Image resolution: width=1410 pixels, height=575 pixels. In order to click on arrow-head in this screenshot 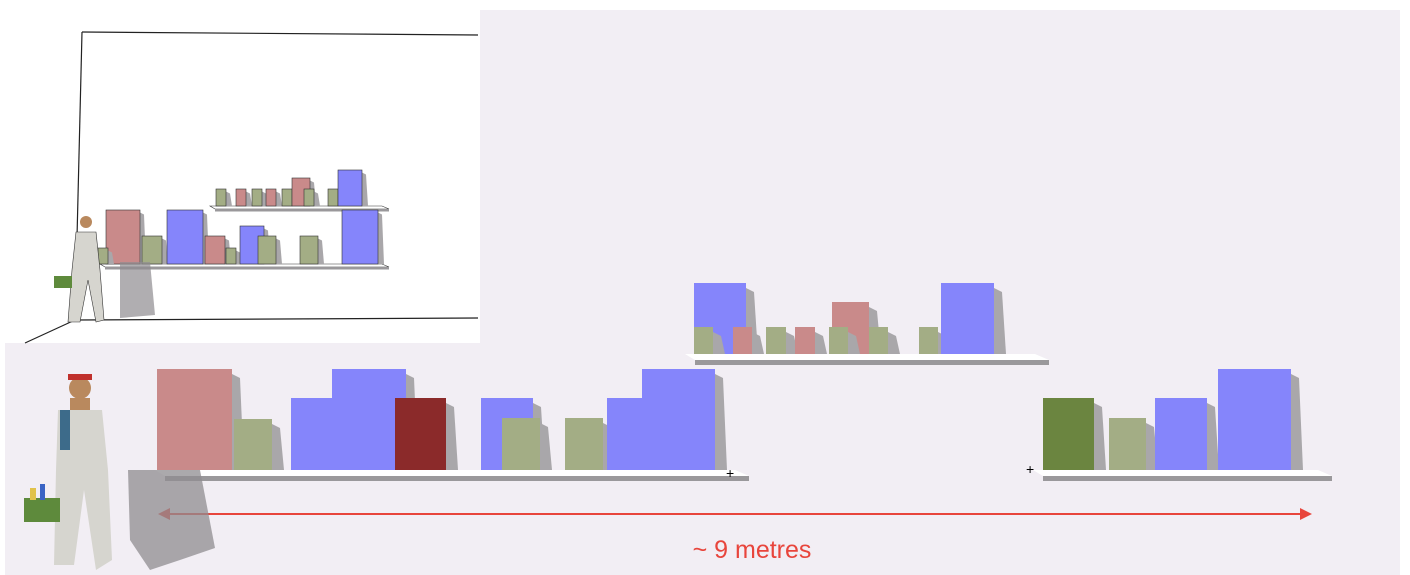, I will do `click(1306, 514)`.